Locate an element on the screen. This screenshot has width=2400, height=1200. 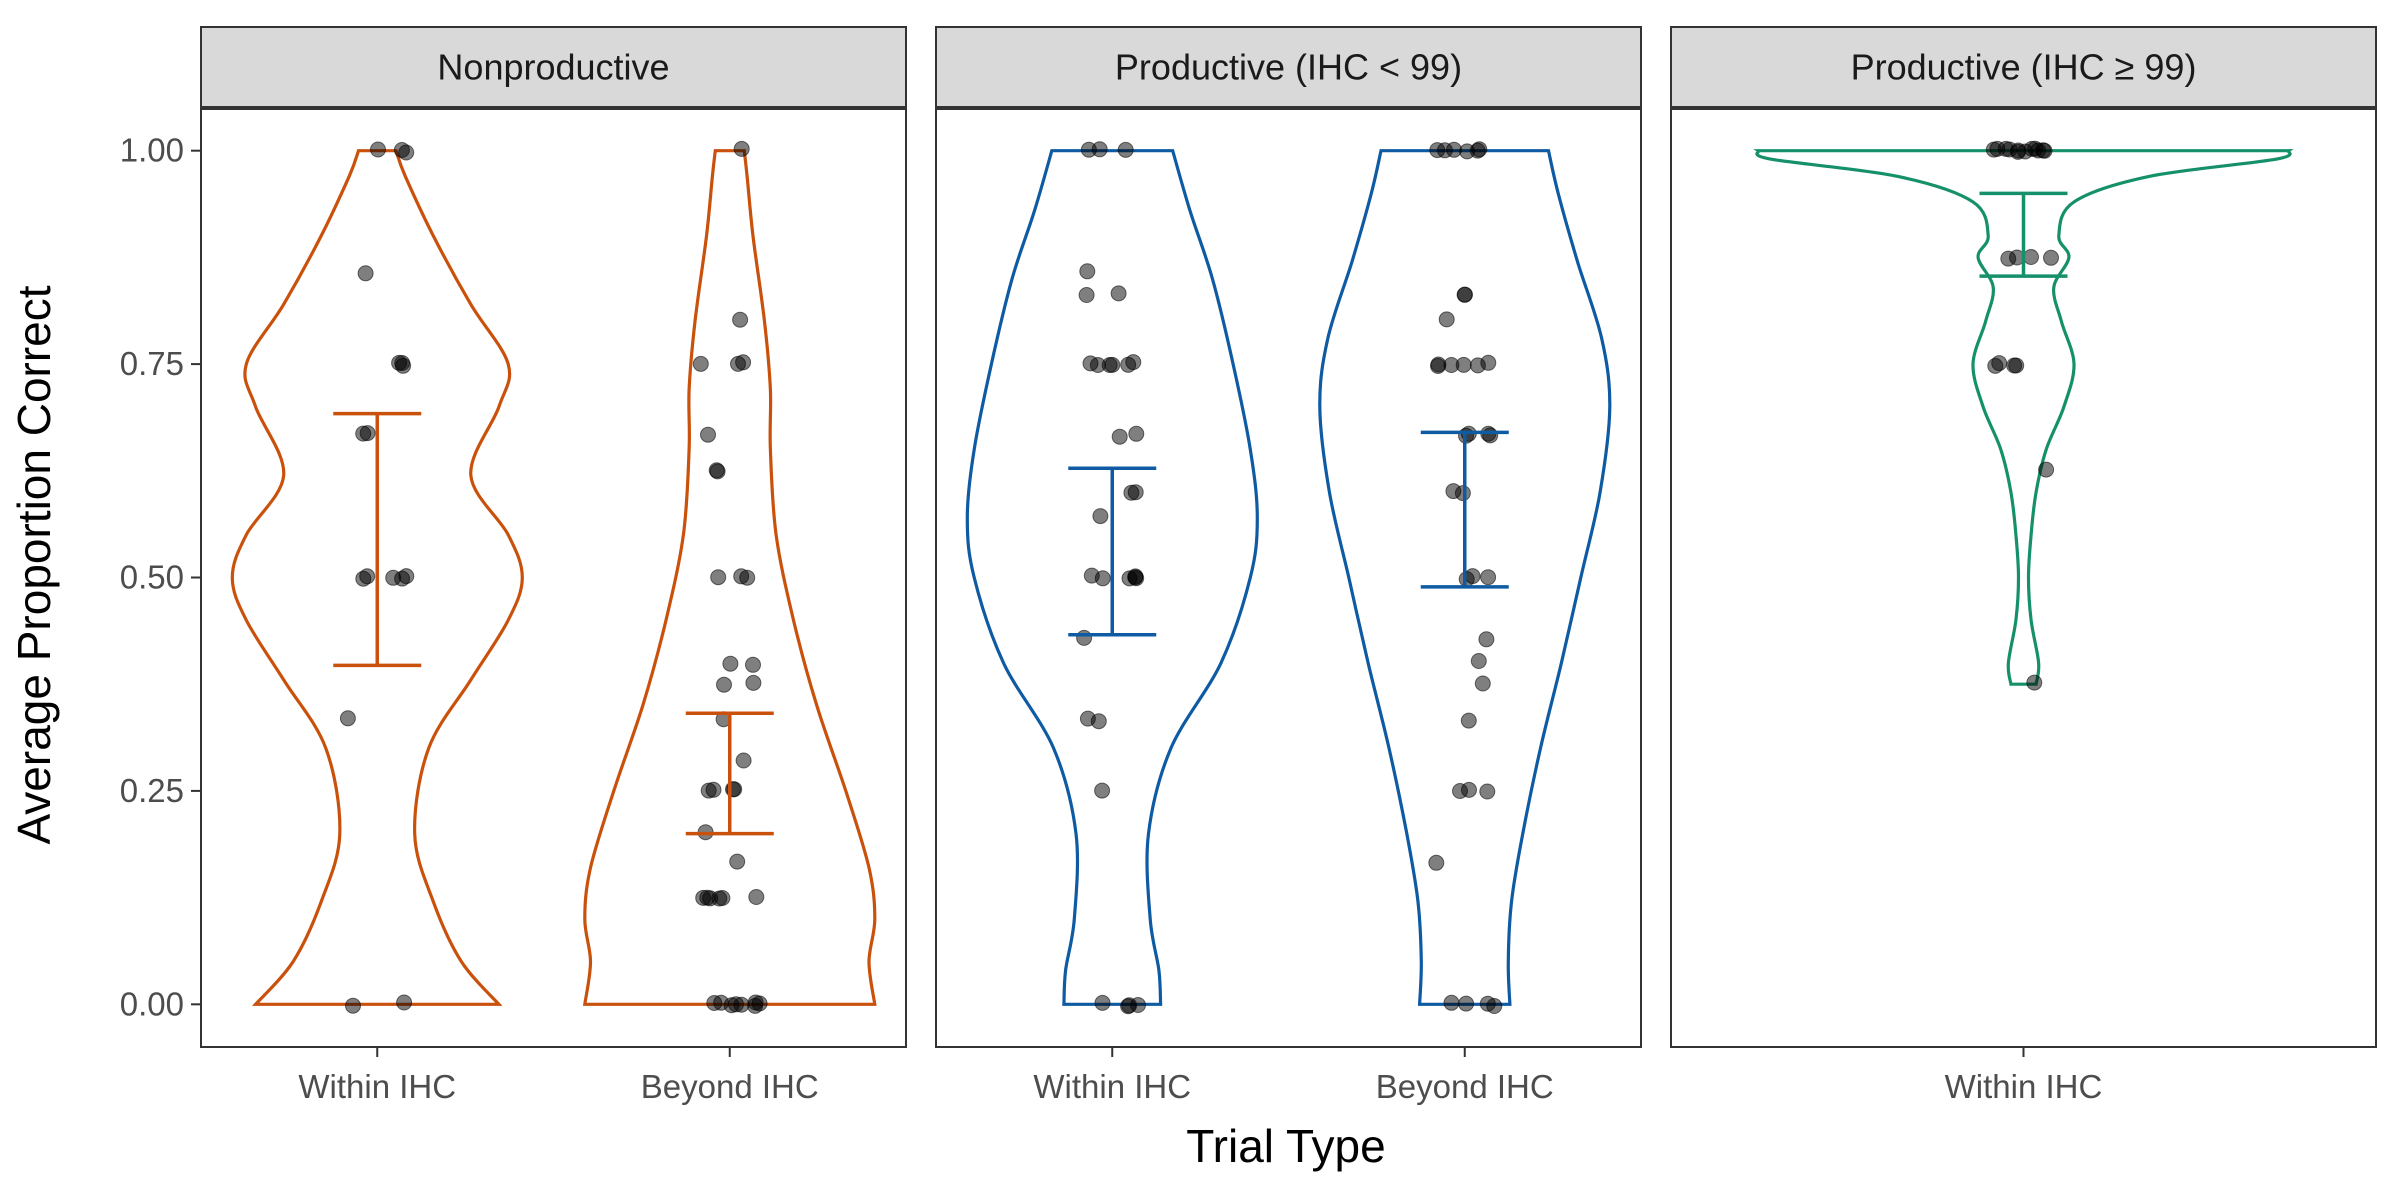
y-tick-label: 0.25 is located at coordinates (152, 790).